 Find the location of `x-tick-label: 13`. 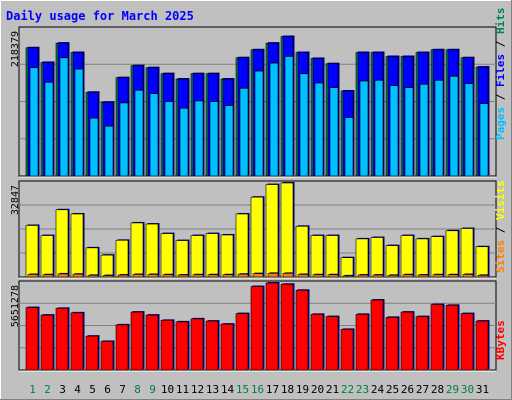

x-tick-label: 13 is located at coordinates (212, 389).